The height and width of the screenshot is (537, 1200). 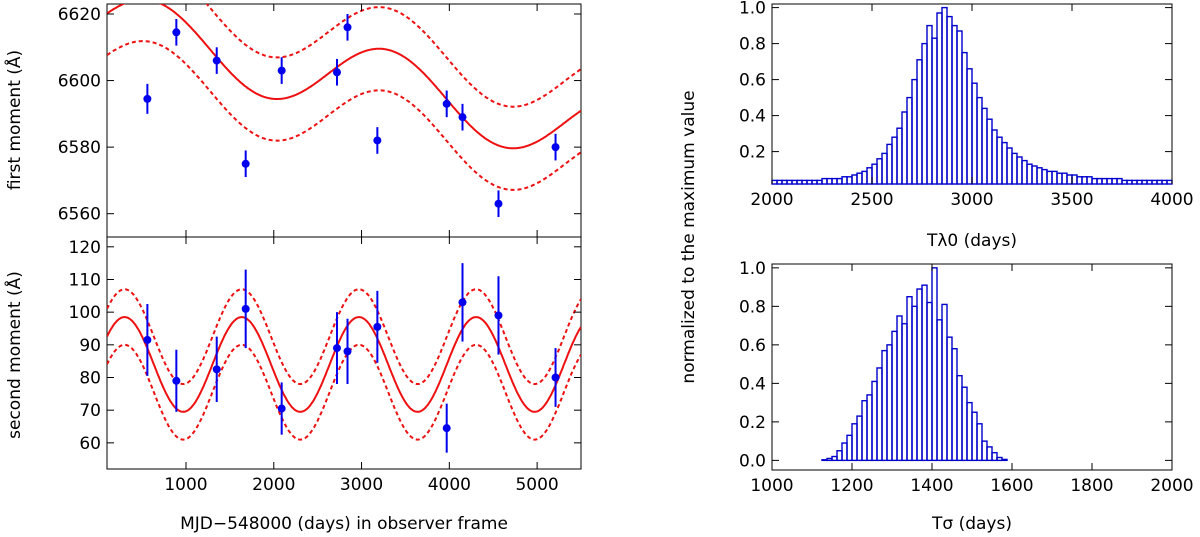 I want to click on y-tick-label: 6600, so click(x=79, y=82).